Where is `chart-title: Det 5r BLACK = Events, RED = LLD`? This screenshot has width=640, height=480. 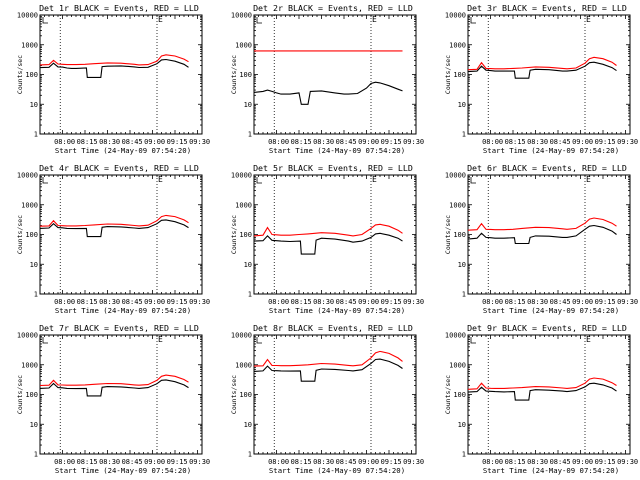
chart-title: Det 5r BLACK = Events, RED = LLD is located at coordinates (333, 168).